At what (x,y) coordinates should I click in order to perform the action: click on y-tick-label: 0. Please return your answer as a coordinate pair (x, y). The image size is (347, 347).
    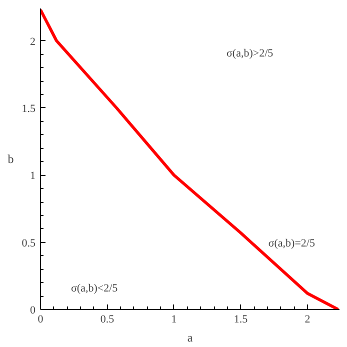
    Looking at the image, I should click on (33, 310).